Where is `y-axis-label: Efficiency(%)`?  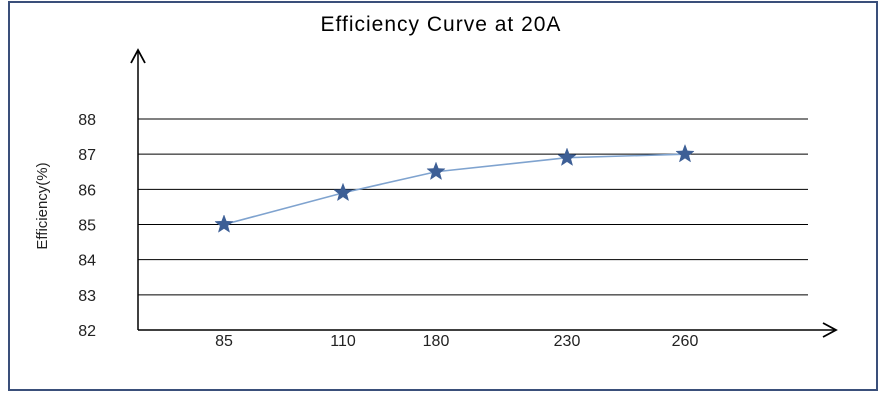
y-axis-label: Efficiency(%) is located at coordinates (42, 205).